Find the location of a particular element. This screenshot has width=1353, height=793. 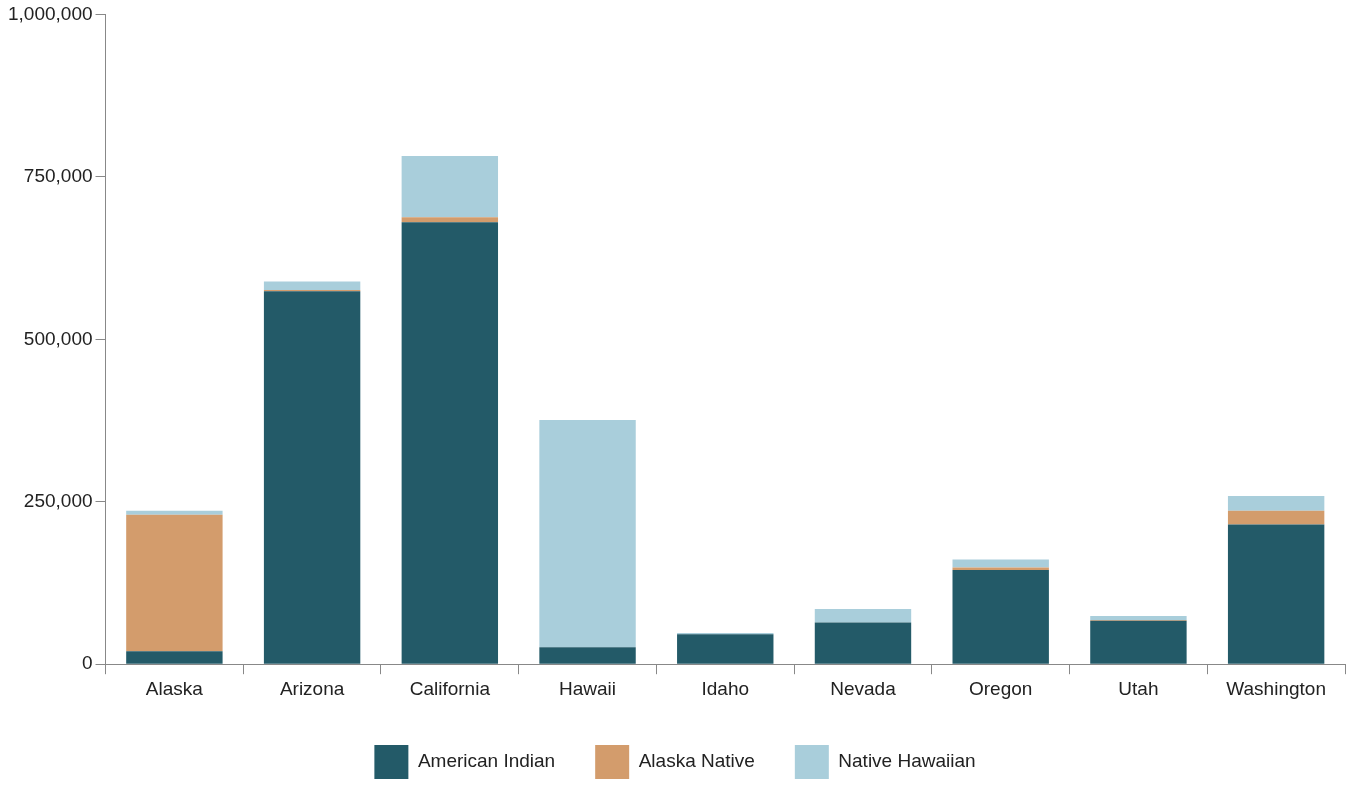

x-tick-label: Oregon is located at coordinates (1001, 688).